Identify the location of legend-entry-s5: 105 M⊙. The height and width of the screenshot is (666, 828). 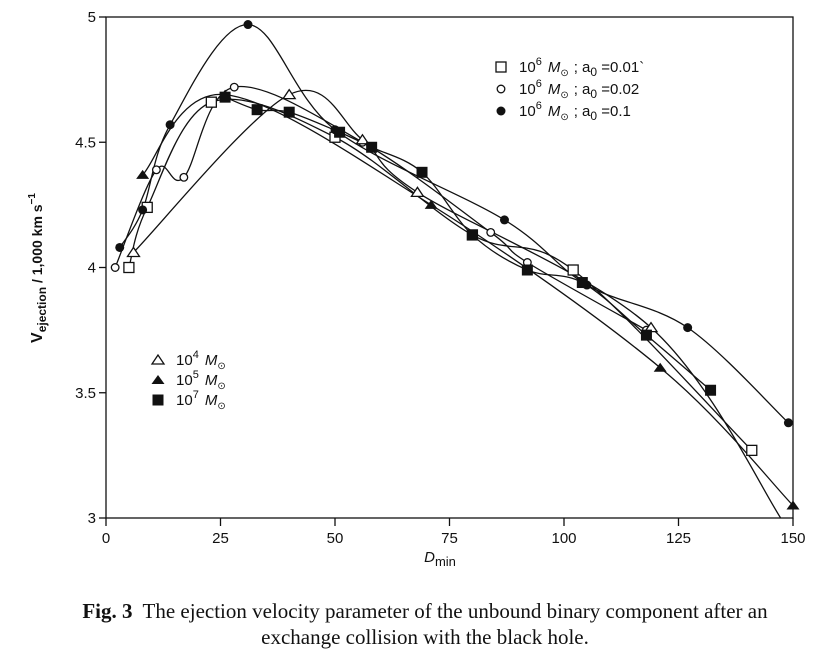
(188, 380).